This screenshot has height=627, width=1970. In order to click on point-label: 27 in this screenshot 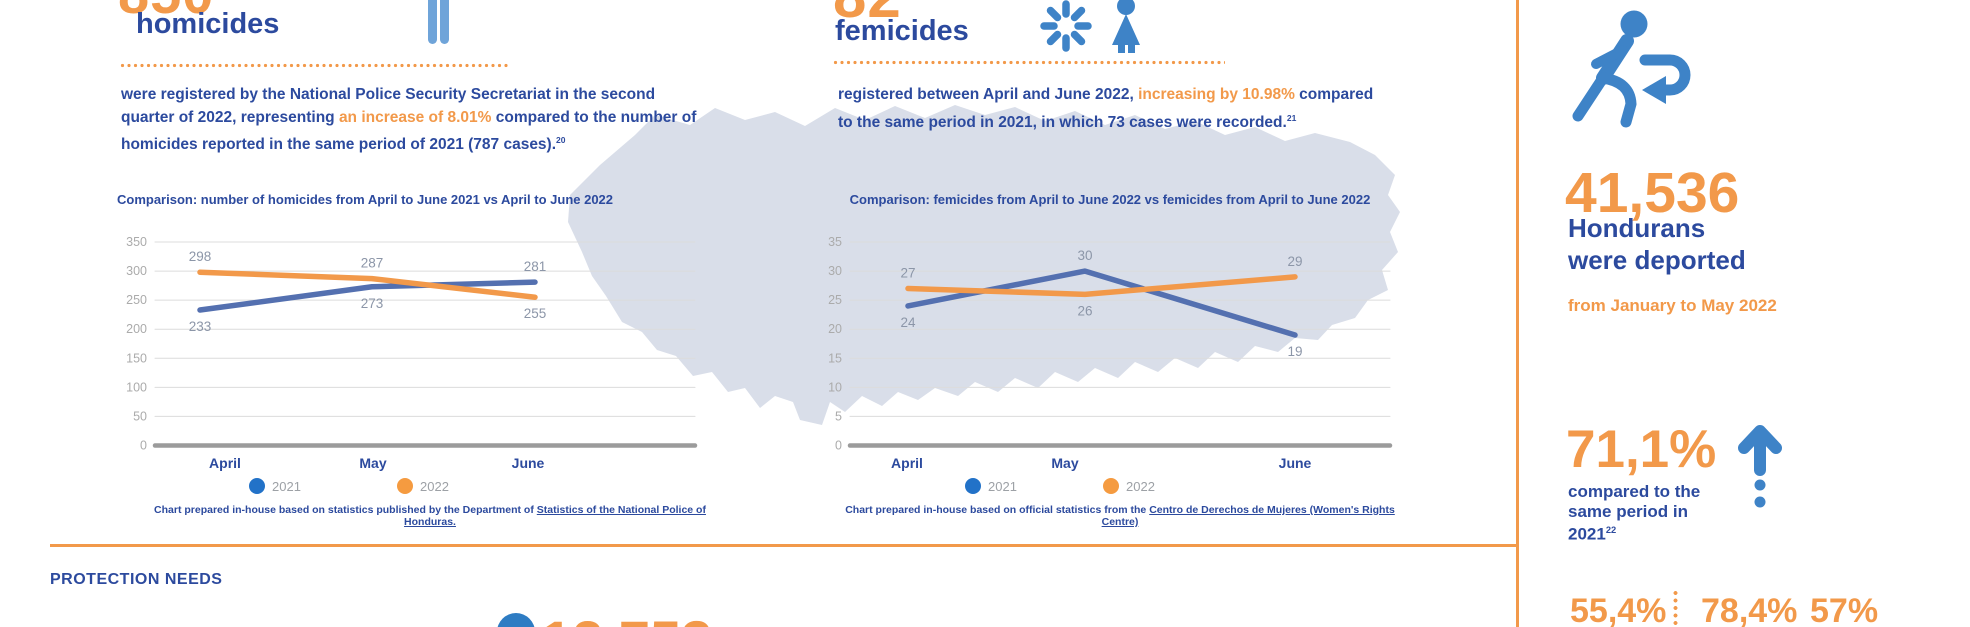, I will do `click(907, 273)`.